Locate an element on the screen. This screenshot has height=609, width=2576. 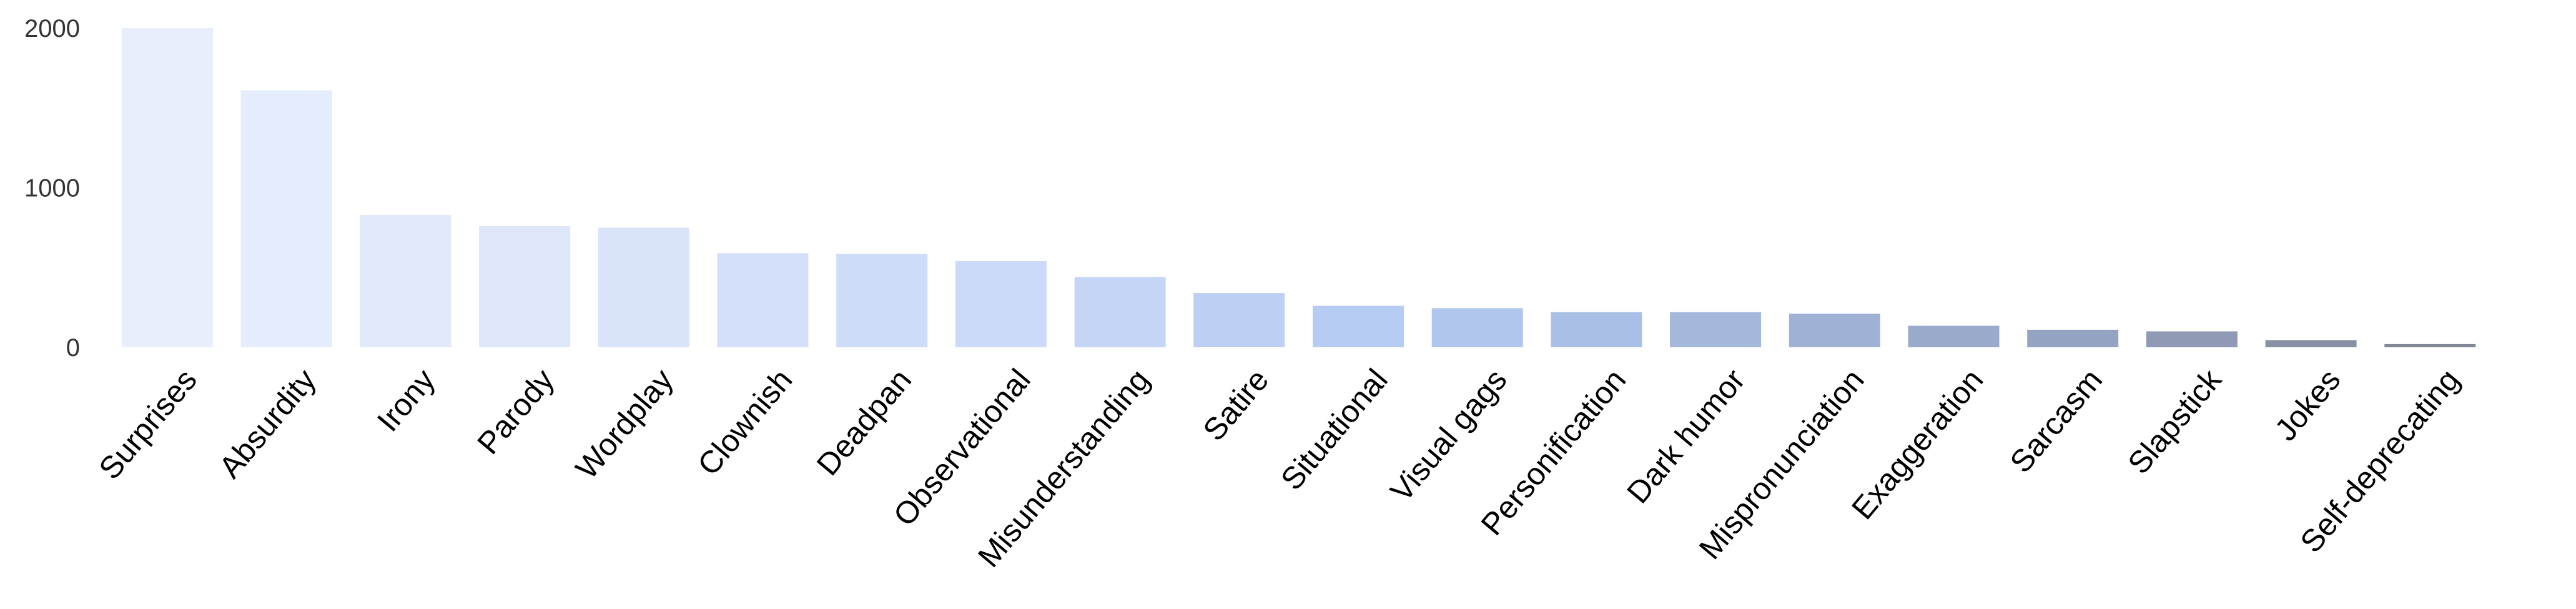
bar-misunderstanding is located at coordinates (1120, 312).